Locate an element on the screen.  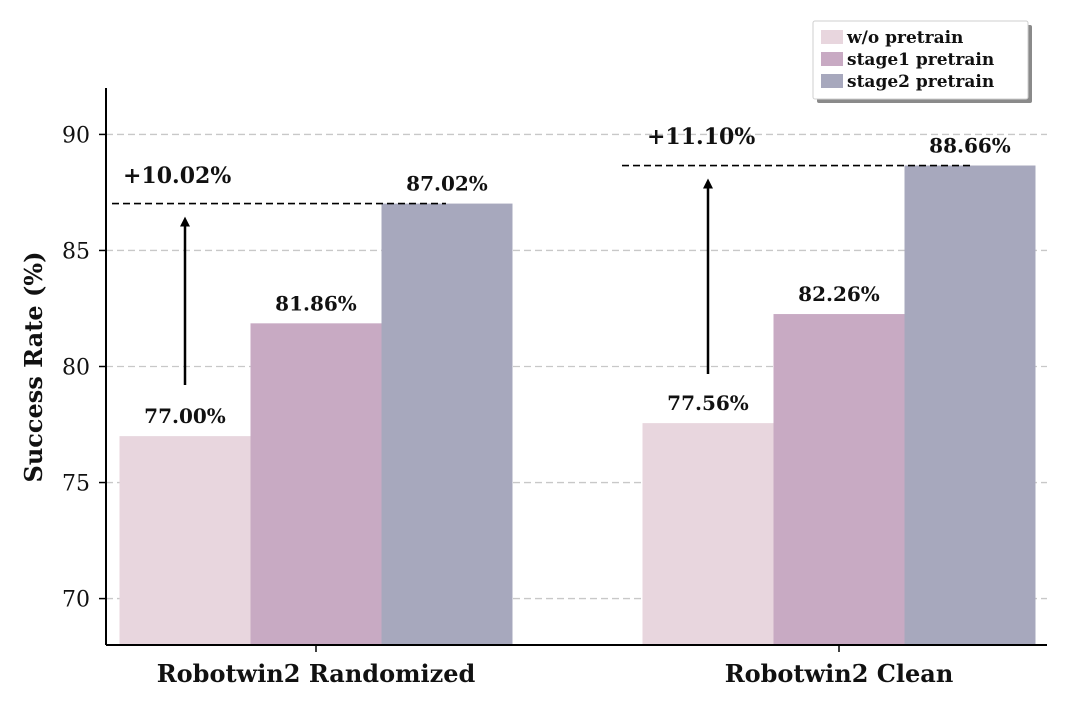
y-tick-label: 80 is located at coordinates (76, 368).